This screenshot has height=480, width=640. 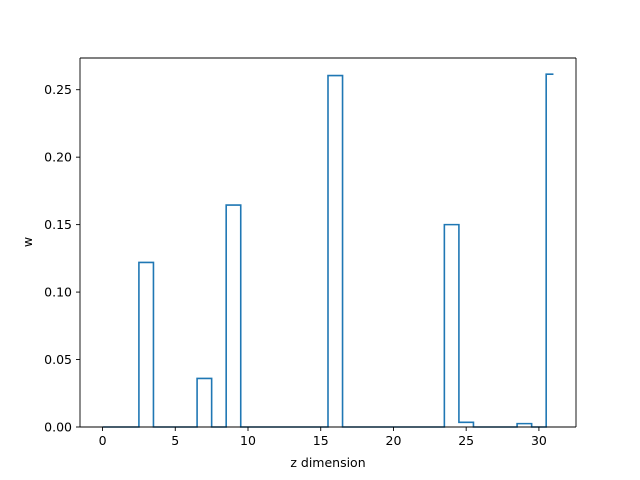 What do you see at coordinates (27, 242) in the screenshot?
I see `y-axis-label: w` at bounding box center [27, 242].